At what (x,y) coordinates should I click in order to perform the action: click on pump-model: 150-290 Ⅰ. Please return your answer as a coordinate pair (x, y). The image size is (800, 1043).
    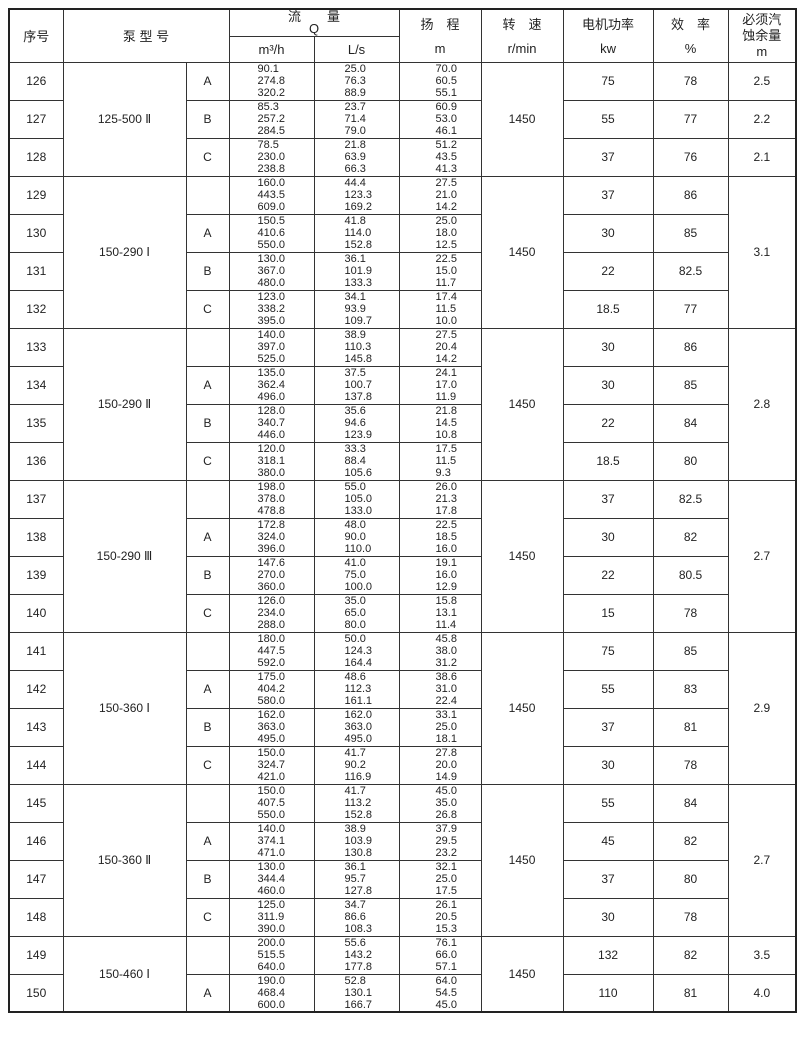
    Looking at the image, I should click on (124, 252).